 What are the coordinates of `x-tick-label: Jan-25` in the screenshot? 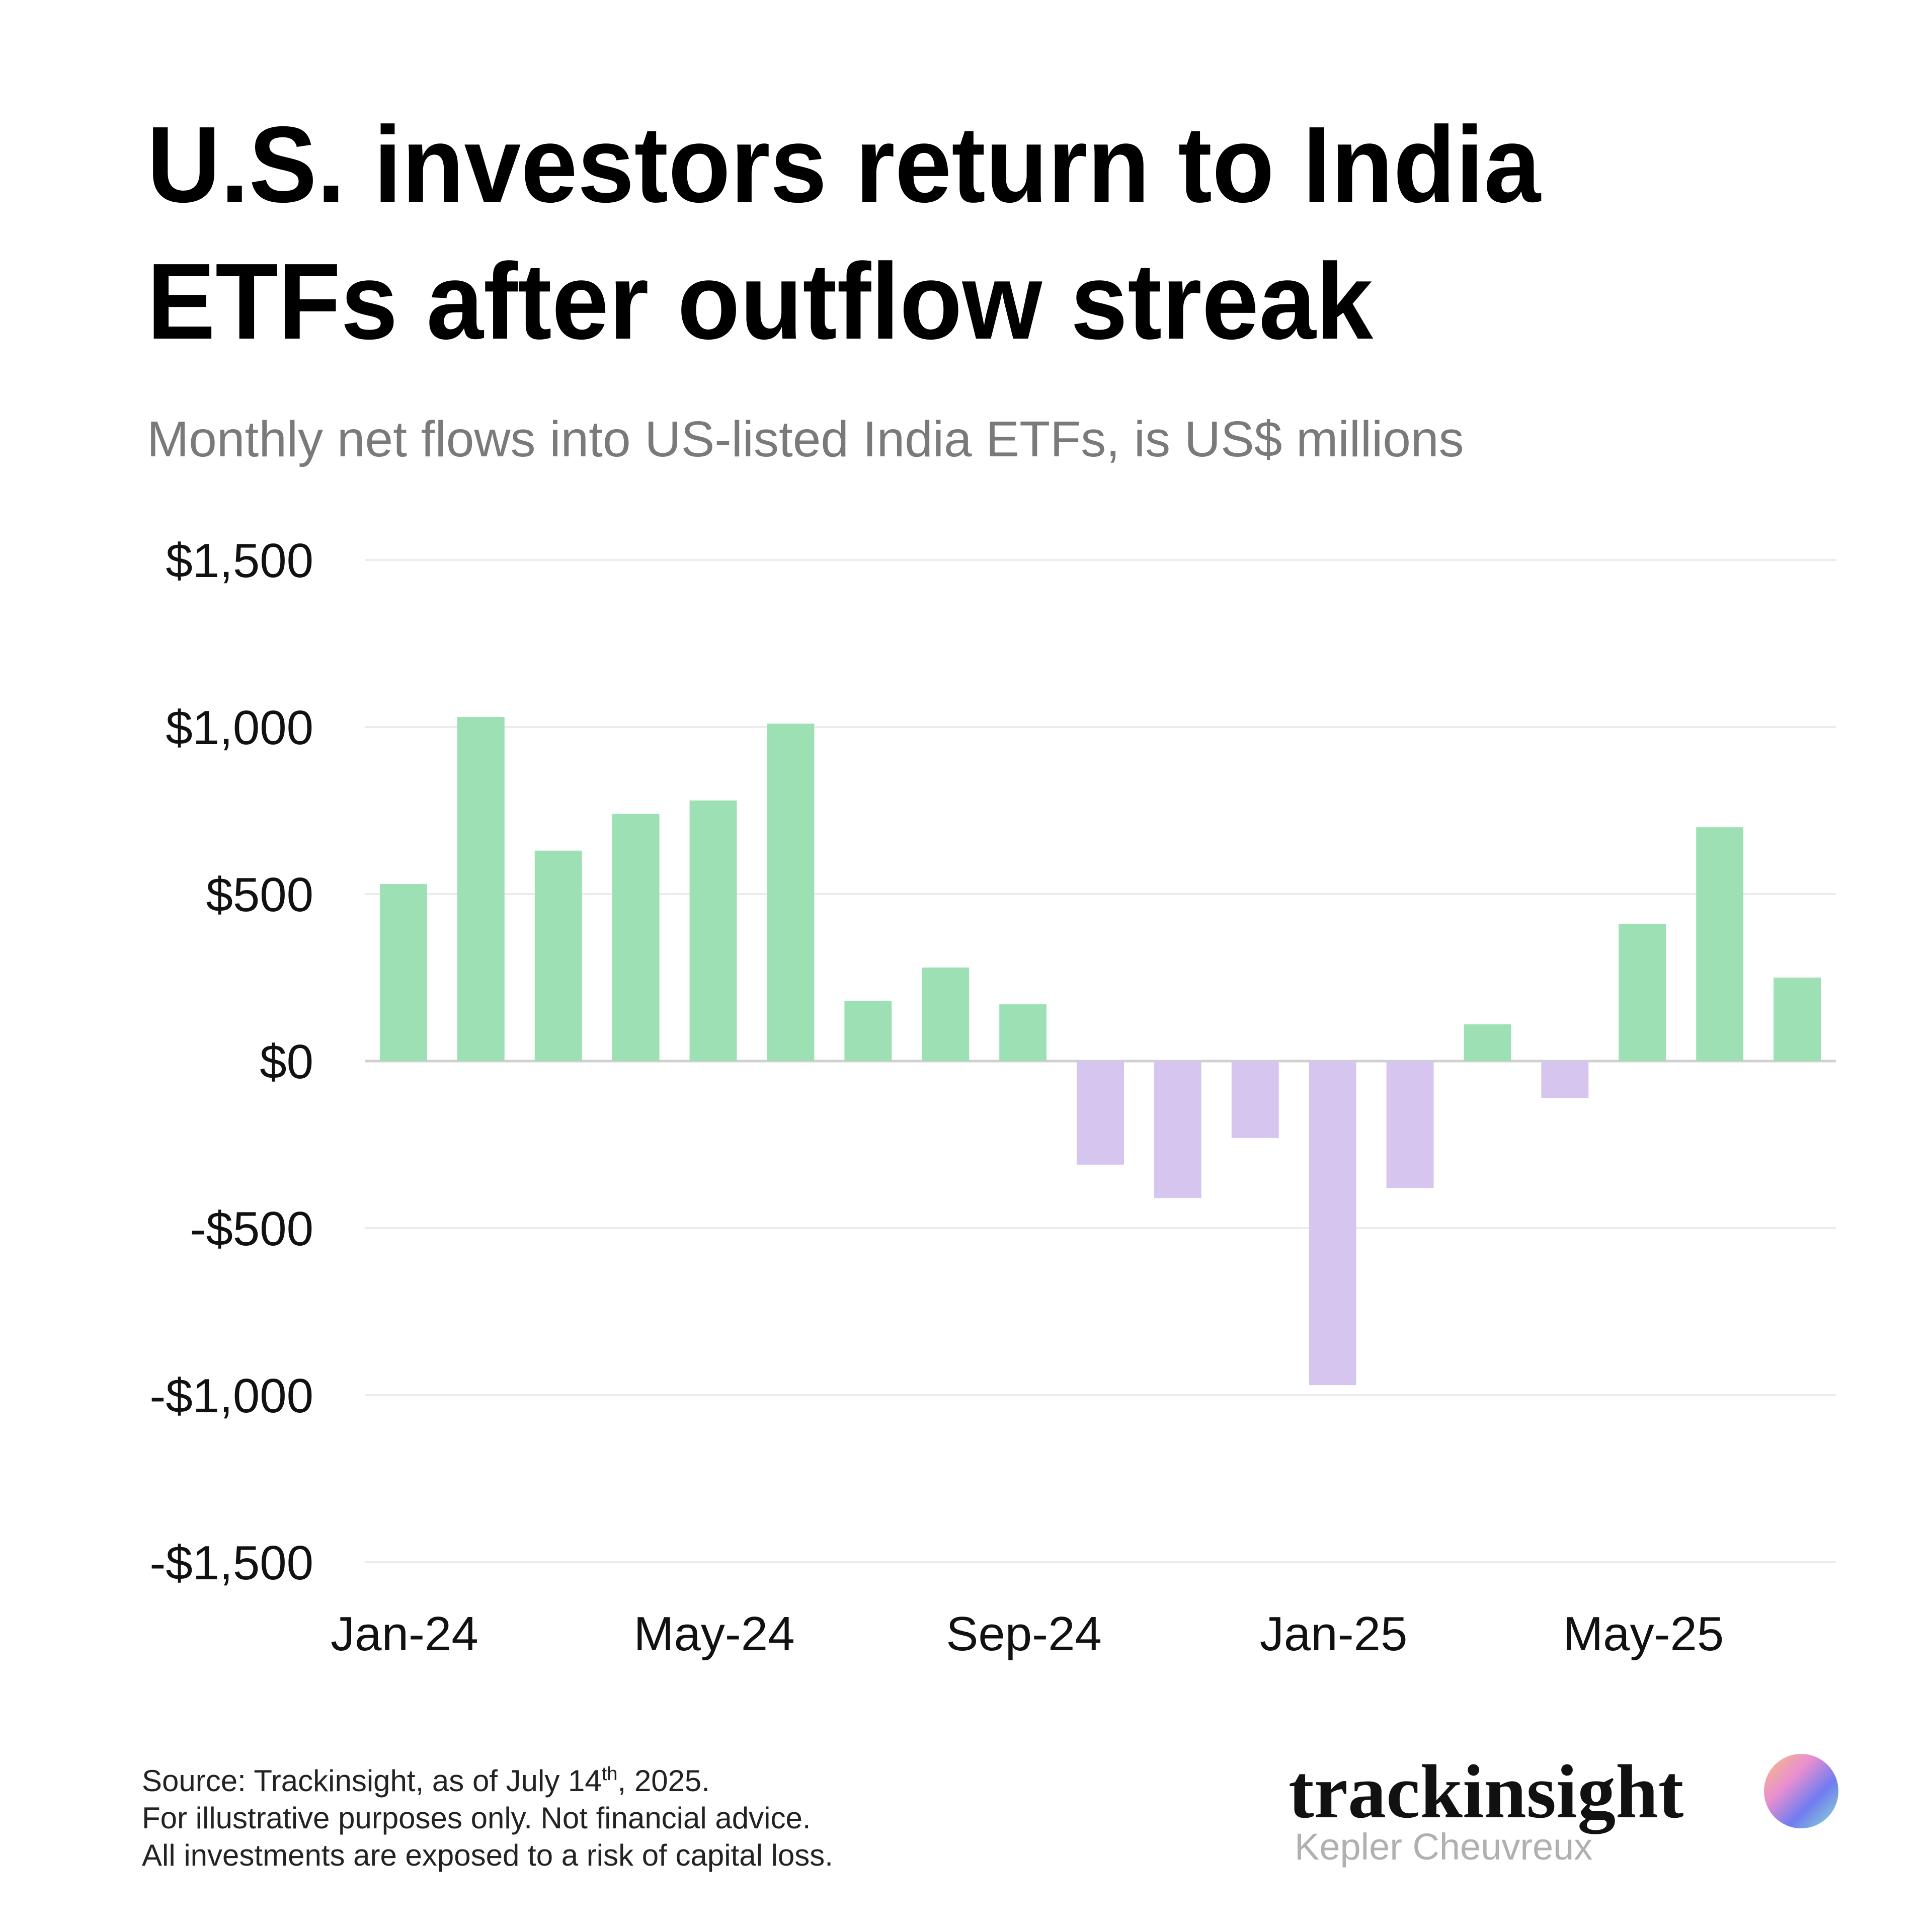 It's located at (1334, 1634).